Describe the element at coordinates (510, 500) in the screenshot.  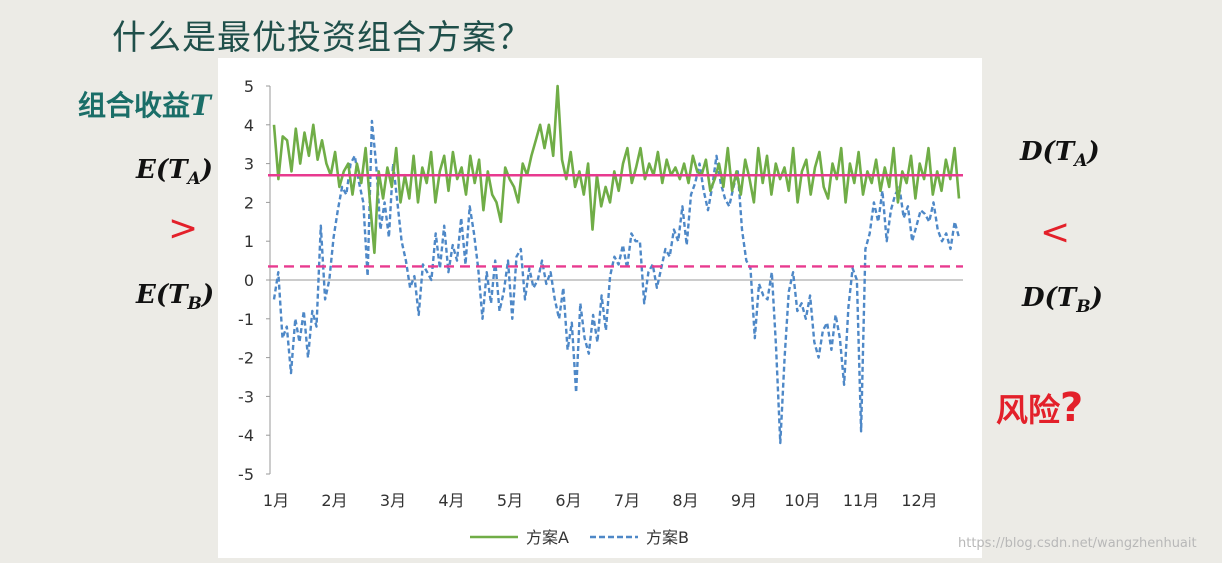
I see `x-tick-label: 5月` at that location.